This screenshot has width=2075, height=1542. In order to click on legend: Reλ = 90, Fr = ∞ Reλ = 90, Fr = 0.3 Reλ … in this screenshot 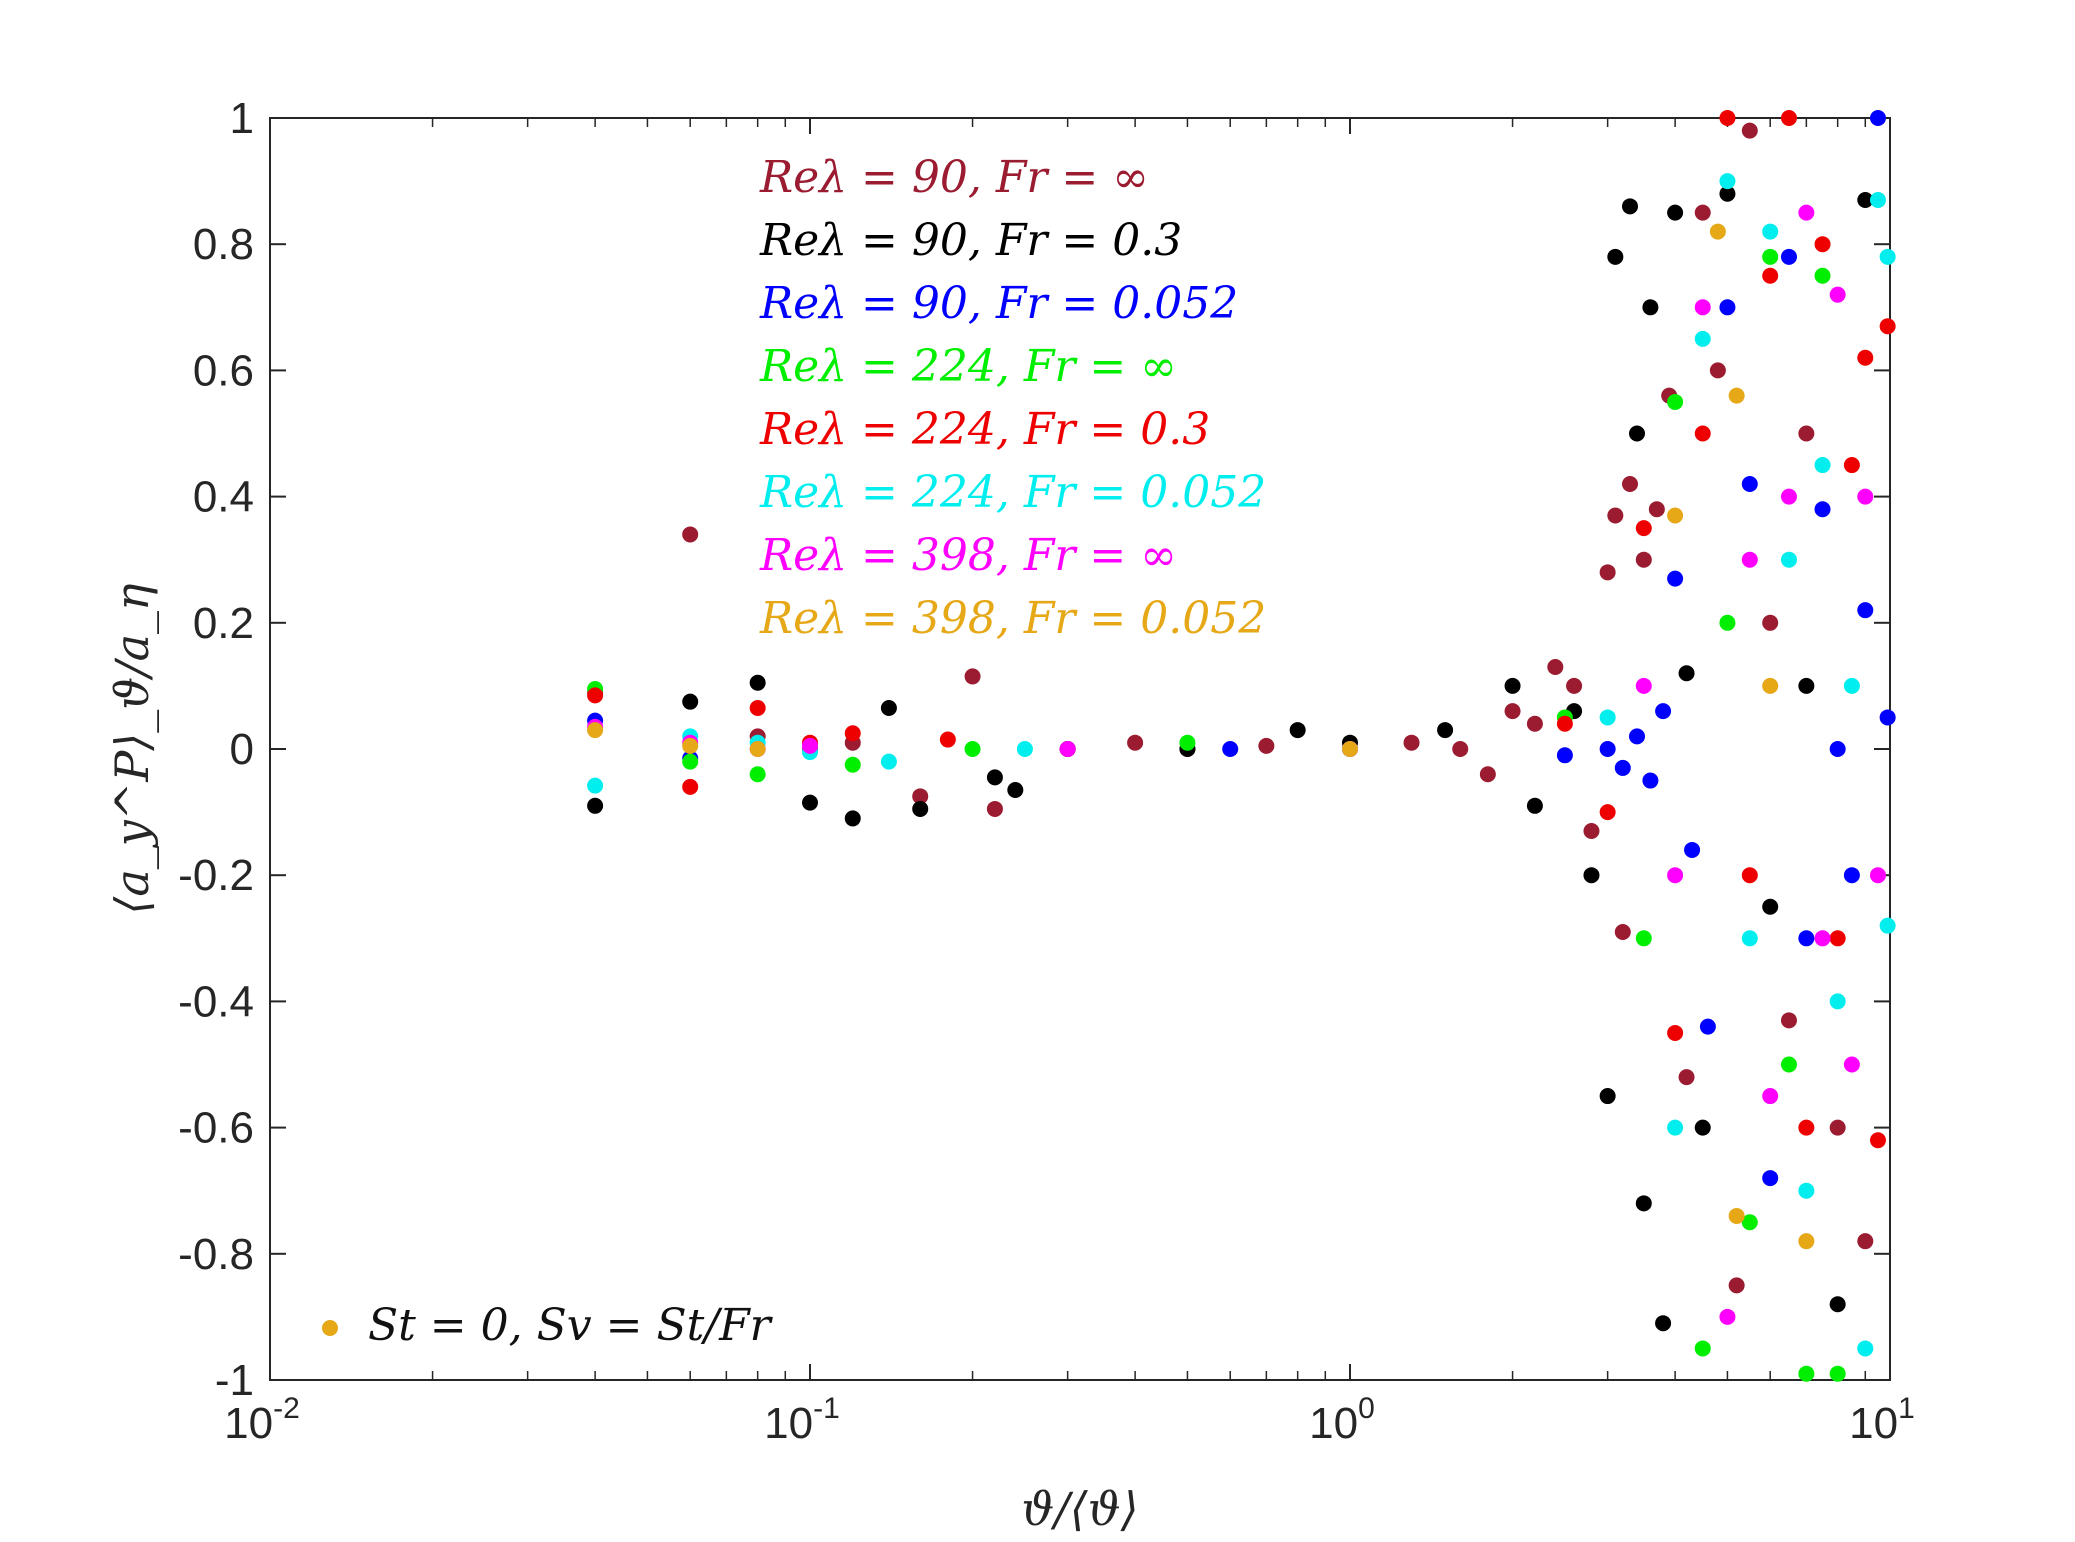, I will do `click(1012, 398)`.